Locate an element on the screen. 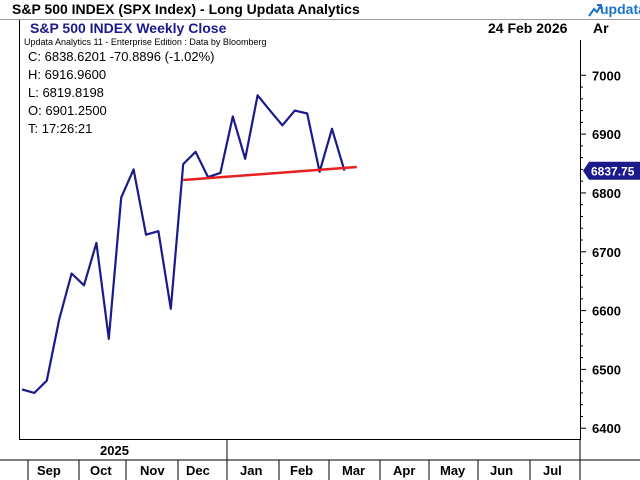  month-label-jan: Jan is located at coordinates (251, 470).